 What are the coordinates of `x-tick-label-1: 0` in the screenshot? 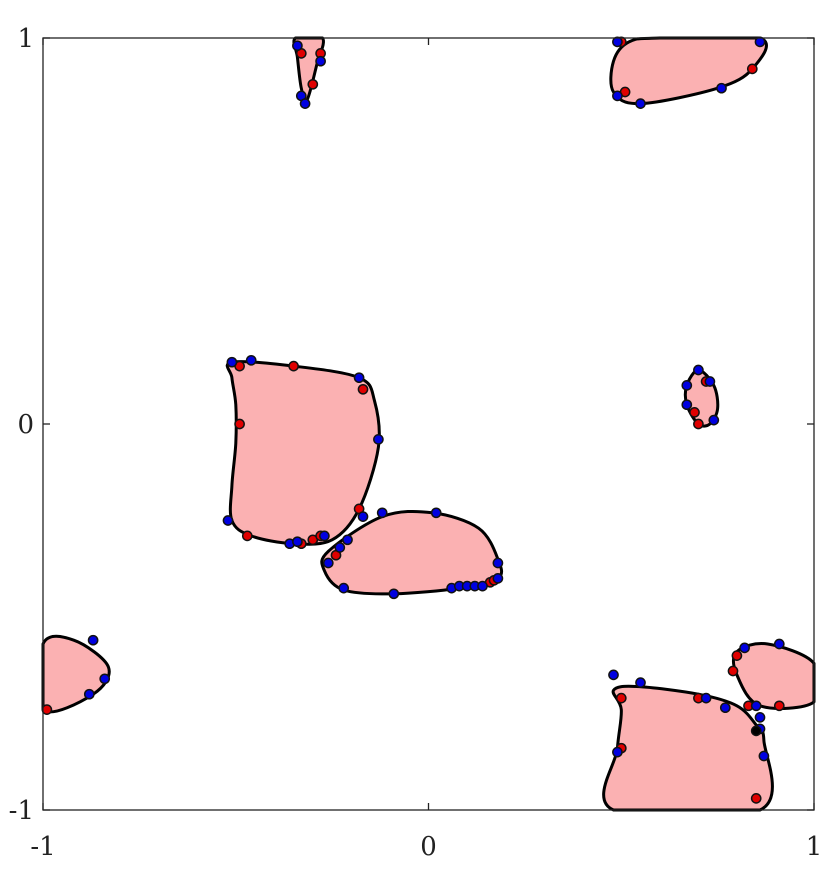 It's located at (428, 847).